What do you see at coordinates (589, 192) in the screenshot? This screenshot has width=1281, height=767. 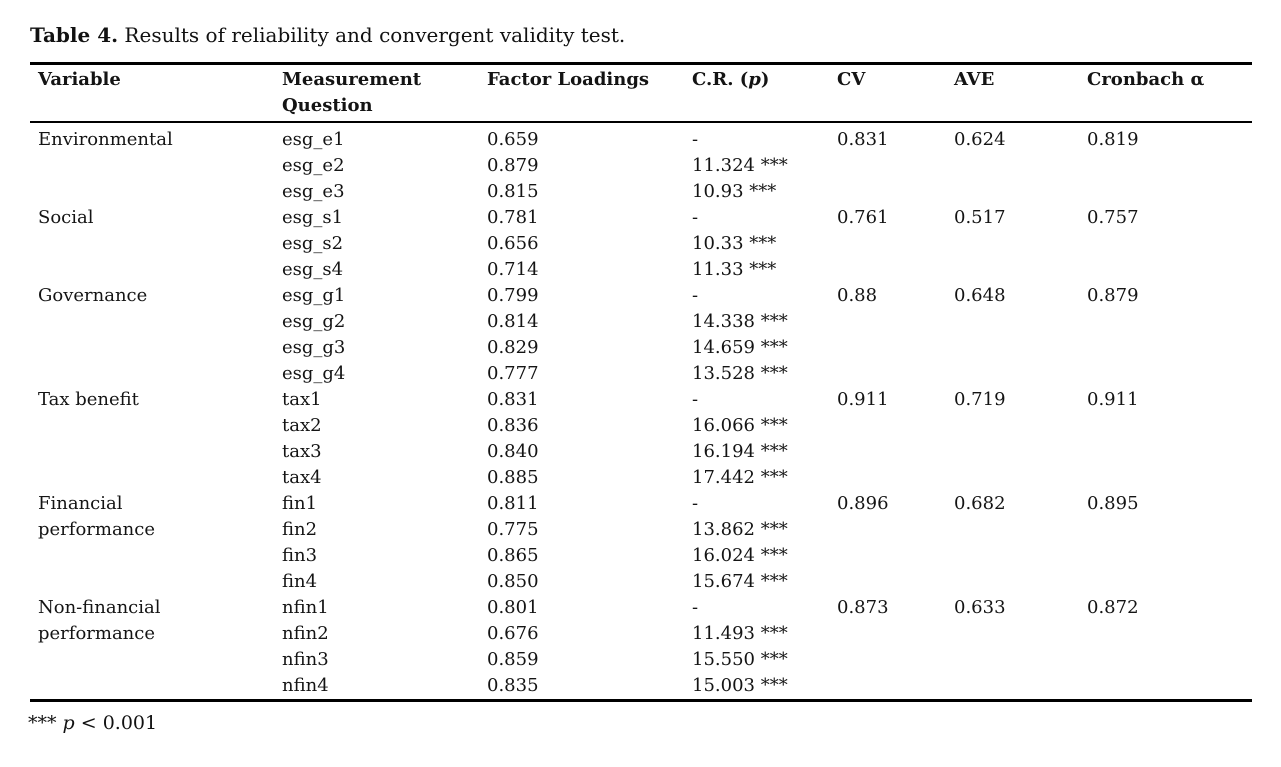 I see `loading-cell: 0.815` at bounding box center [589, 192].